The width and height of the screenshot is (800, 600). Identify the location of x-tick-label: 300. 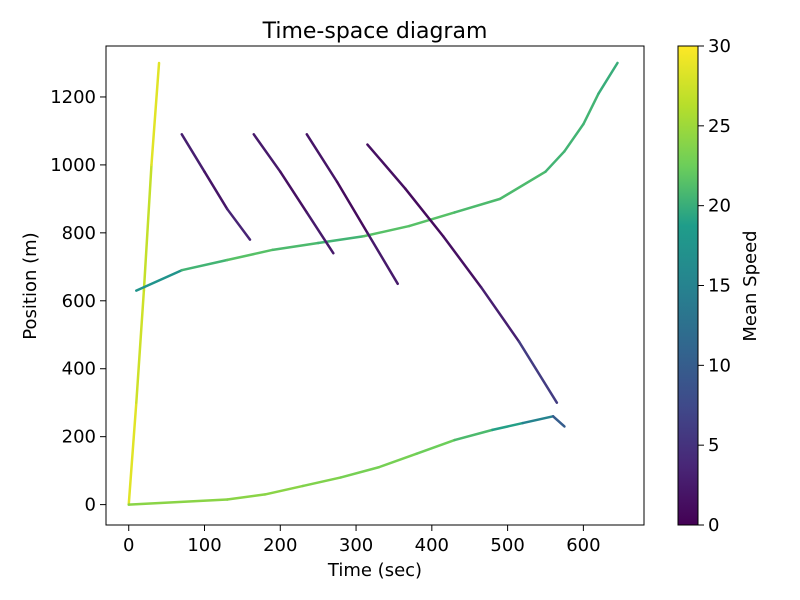
(356, 545).